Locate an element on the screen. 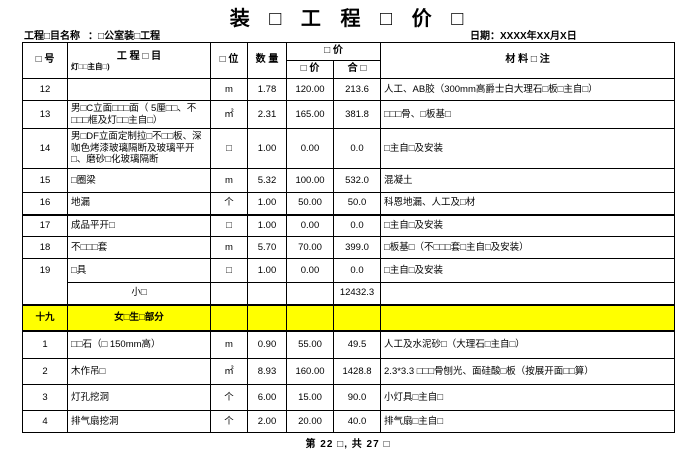  date-value: XXXX年XX月X日 is located at coordinates (538, 36).